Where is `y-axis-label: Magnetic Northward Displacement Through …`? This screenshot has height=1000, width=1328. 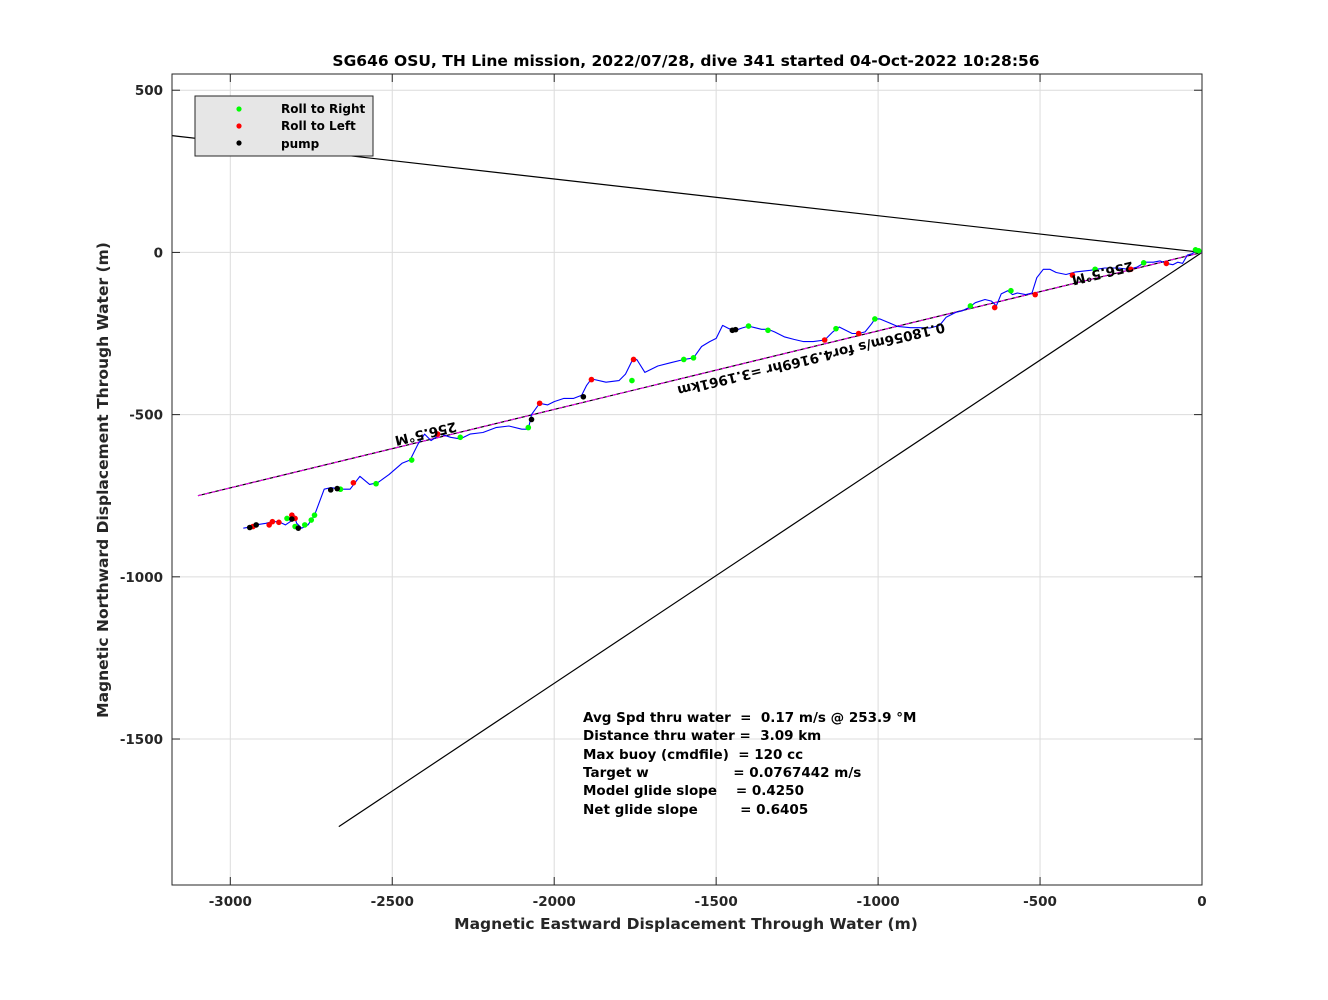 y-axis-label: Magnetic Northward Displacement Through … is located at coordinates (103, 480).